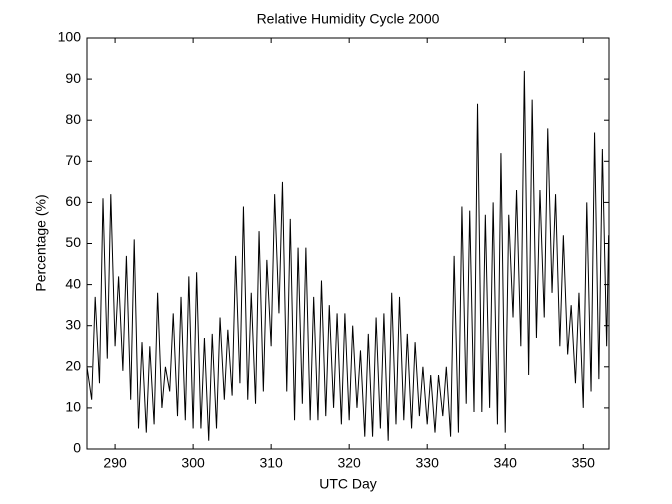  I want to click on x-tick-label: 310, so click(271, 463).